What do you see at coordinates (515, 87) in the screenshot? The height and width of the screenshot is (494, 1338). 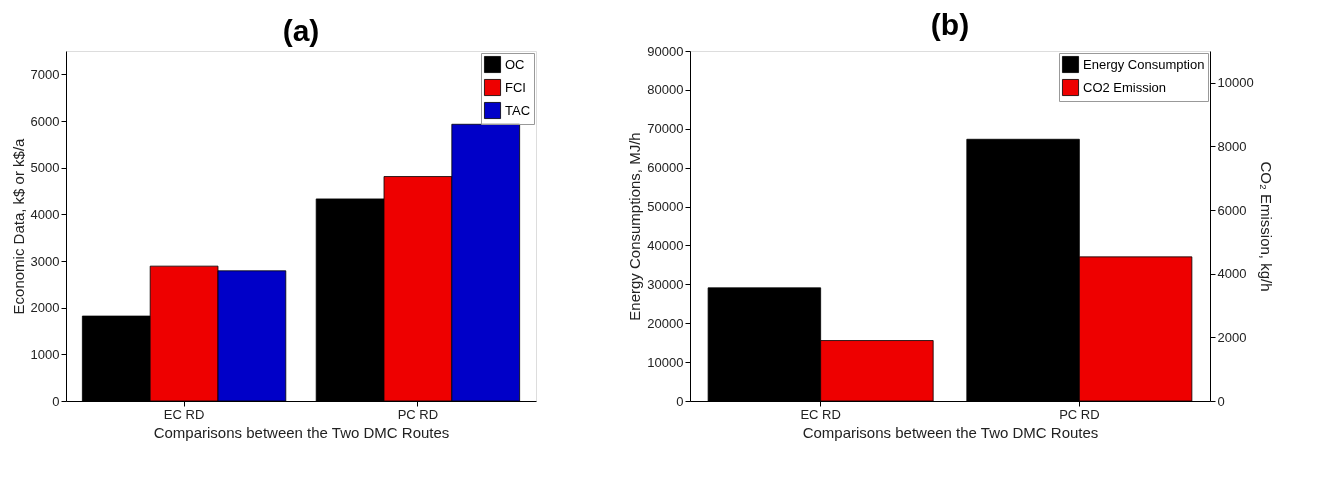 I see `legend-label: FCI` at bounding box center [515, 87].